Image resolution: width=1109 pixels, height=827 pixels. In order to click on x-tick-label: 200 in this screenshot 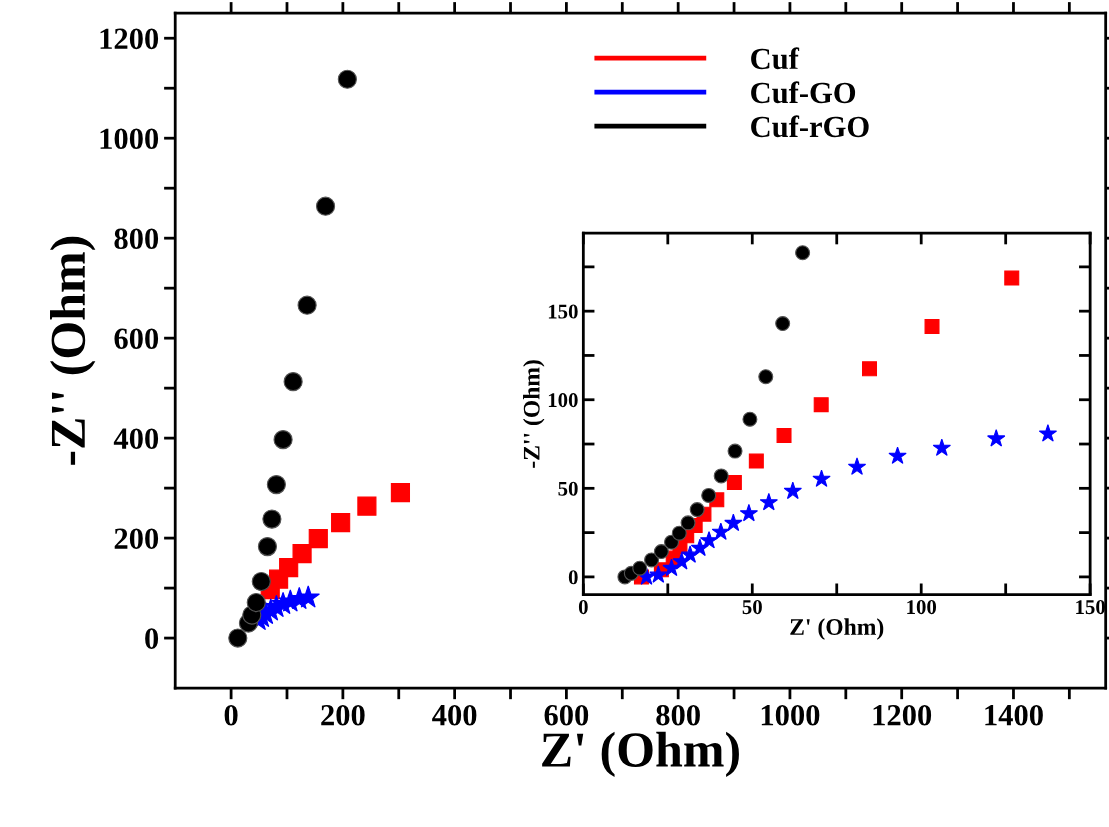, I will do `click(343, 715)`.